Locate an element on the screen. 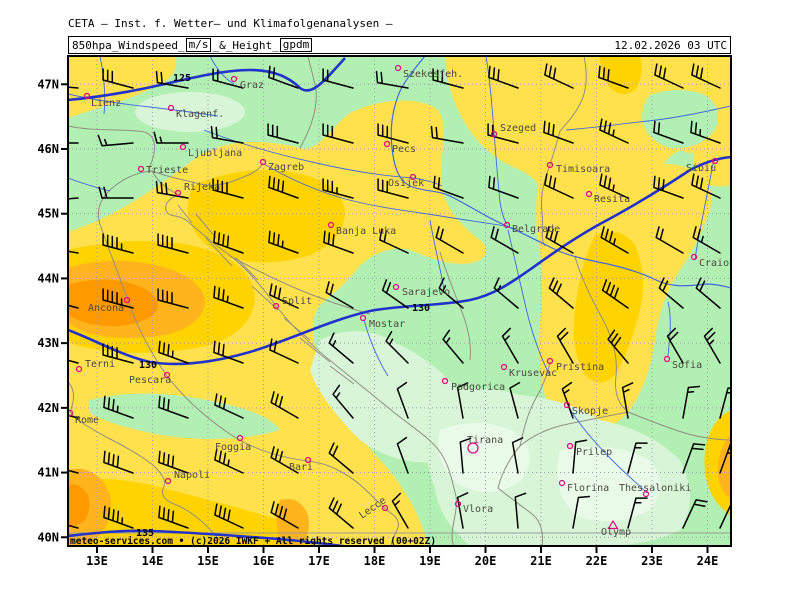 Image resolution: width=800 pixels, height=600 pixels. city-label: Thessaloniki is located at coordinates (655, 488).